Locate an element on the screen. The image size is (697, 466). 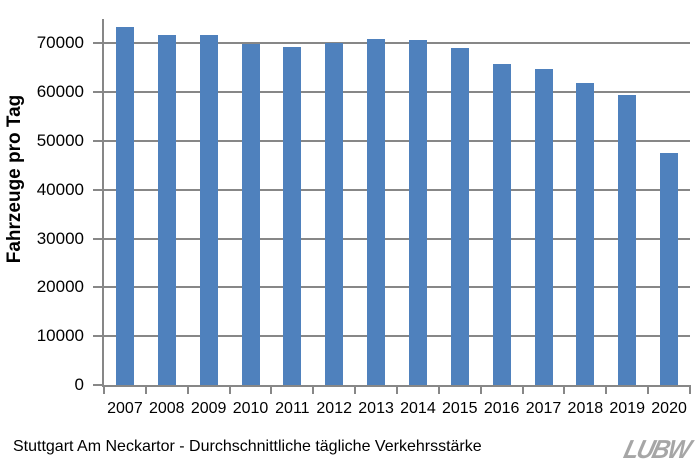
bar-2017 is located at coordinates (543, 227).